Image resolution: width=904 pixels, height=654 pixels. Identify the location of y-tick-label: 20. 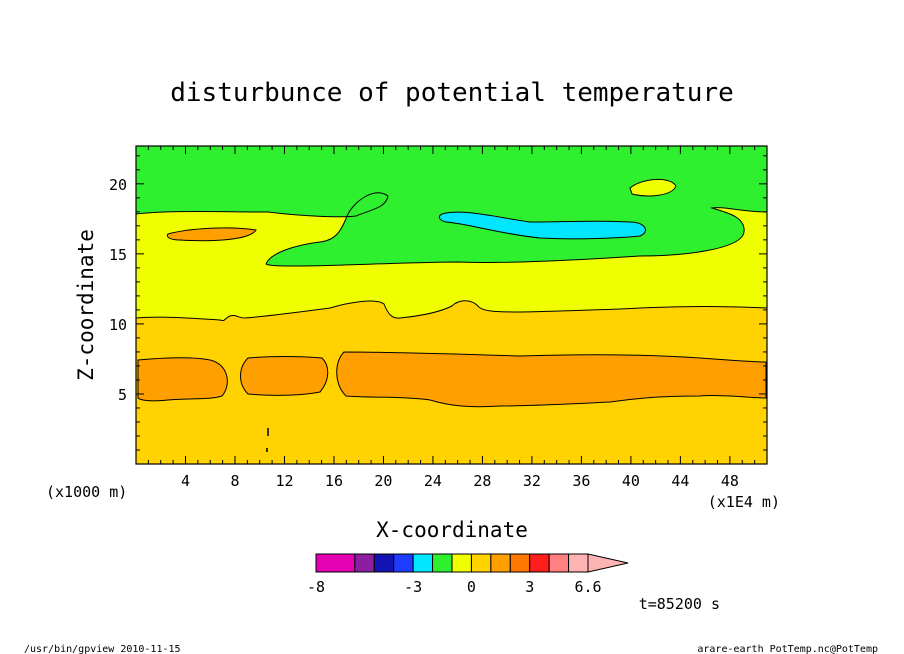
(118, 185).